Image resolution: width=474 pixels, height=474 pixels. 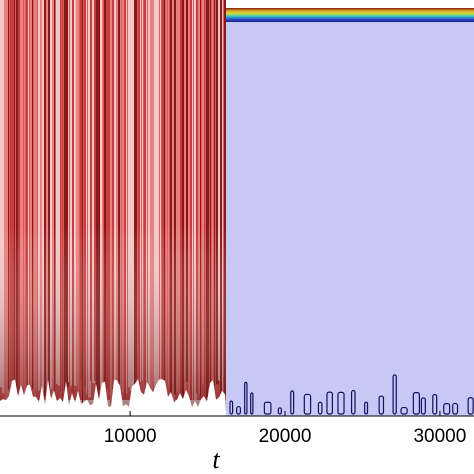 I want to click on lower-edge, so click(x=113, y=397).